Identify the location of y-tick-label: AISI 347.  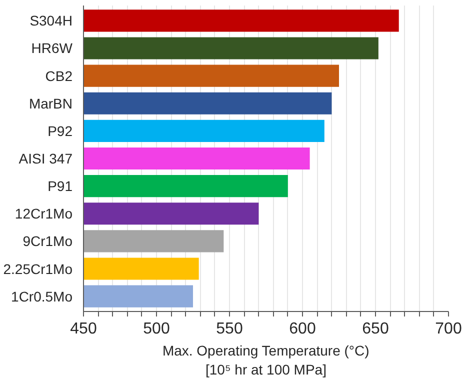
(45, 158).